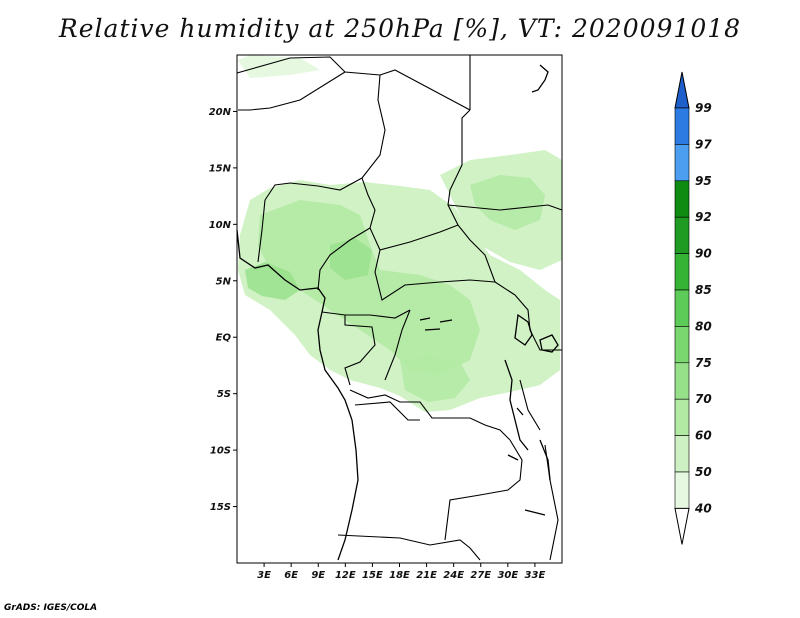  Describe the element at coordinates (220, 168) in the screenshot. I see `lat-tick-label: 15N` at that location.